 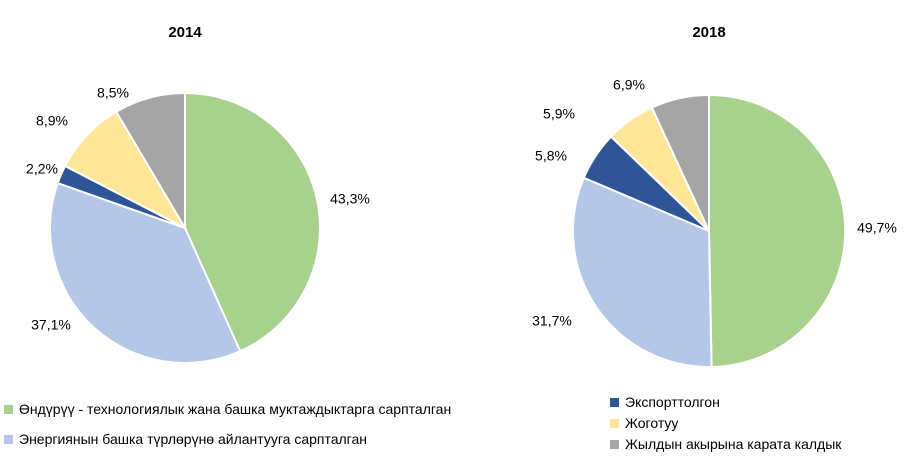 What do you see at coordinates (52, 121) in the screenshot?
I see `data-label-0-3: 8,9%` at bounding box center [52, 121].